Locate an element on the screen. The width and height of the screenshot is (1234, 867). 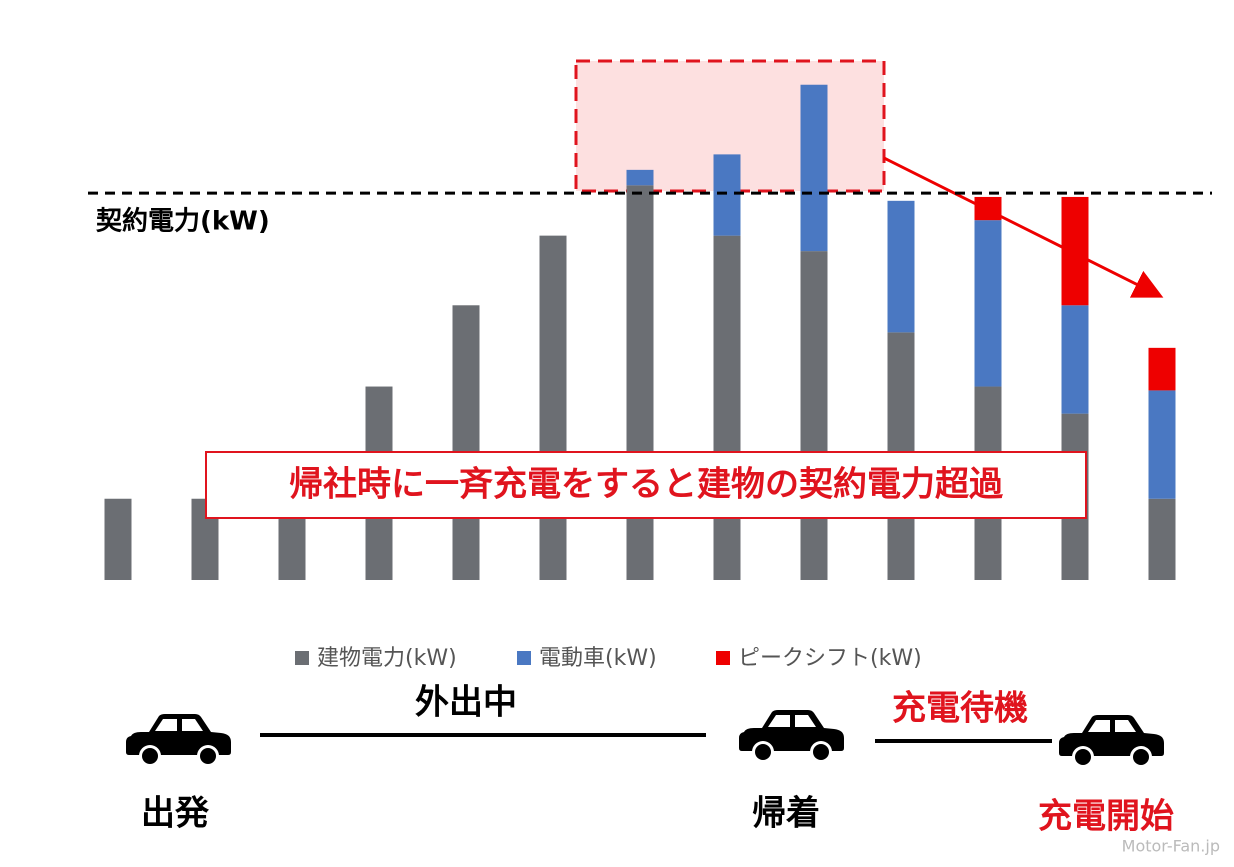
arrow is located at coordinates (1023, 227).